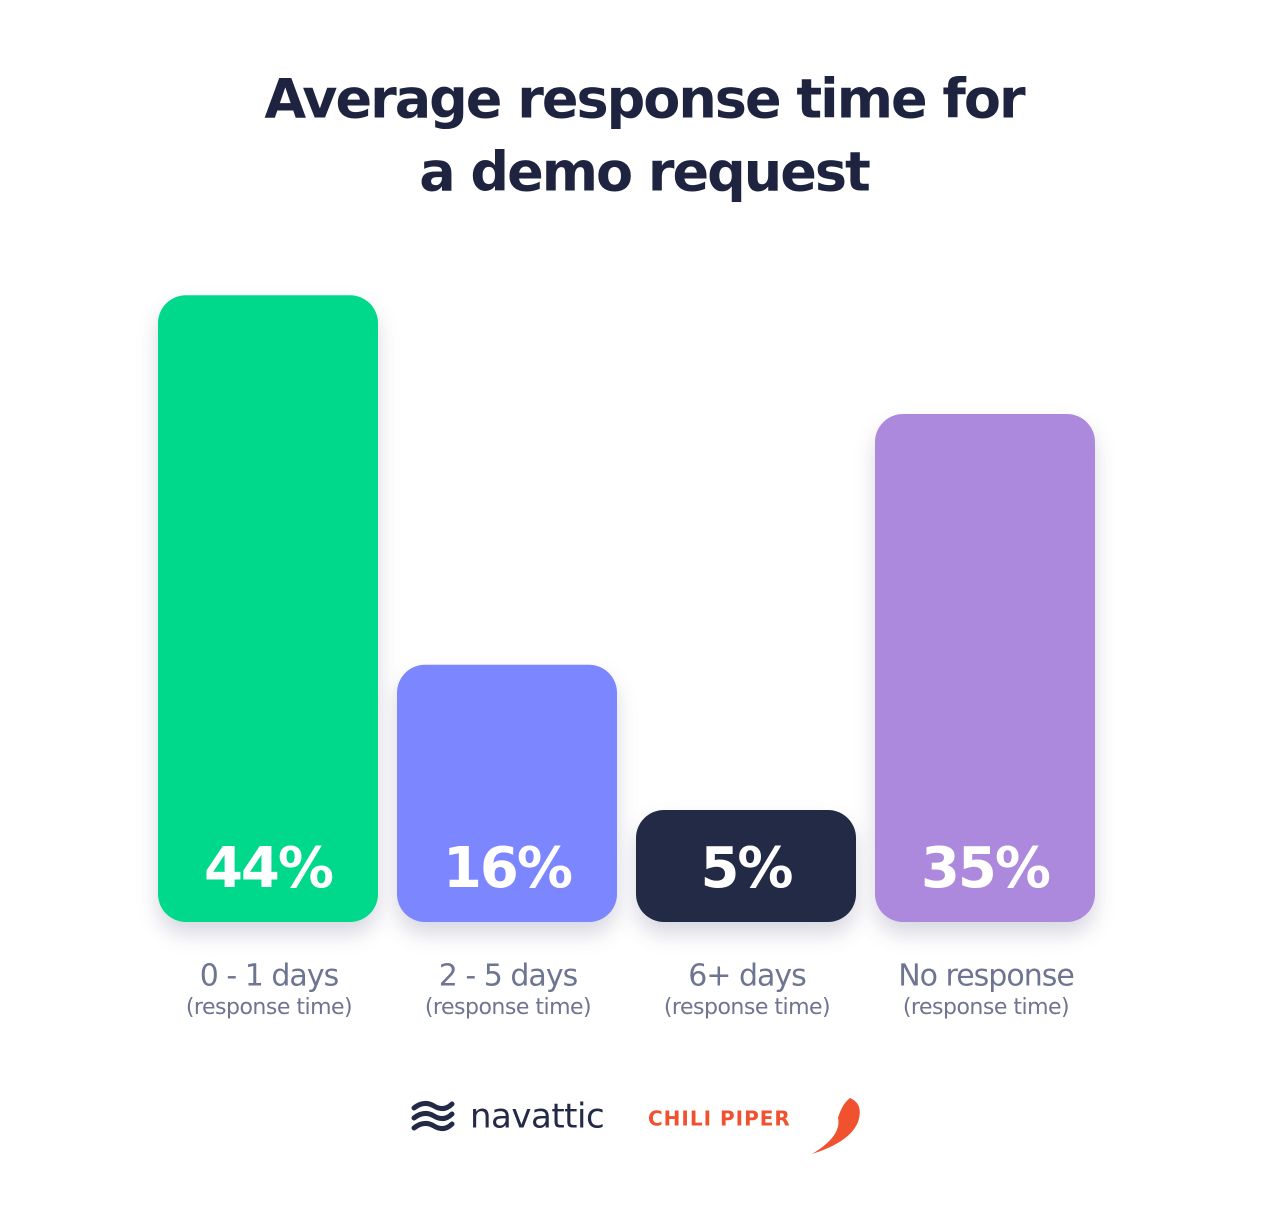 This screenshot has height=1206, width=1288. Describe the element at coordinates (719, 1119) in the screenshot. I see `logo-text: CHILI PIPER` at that location.